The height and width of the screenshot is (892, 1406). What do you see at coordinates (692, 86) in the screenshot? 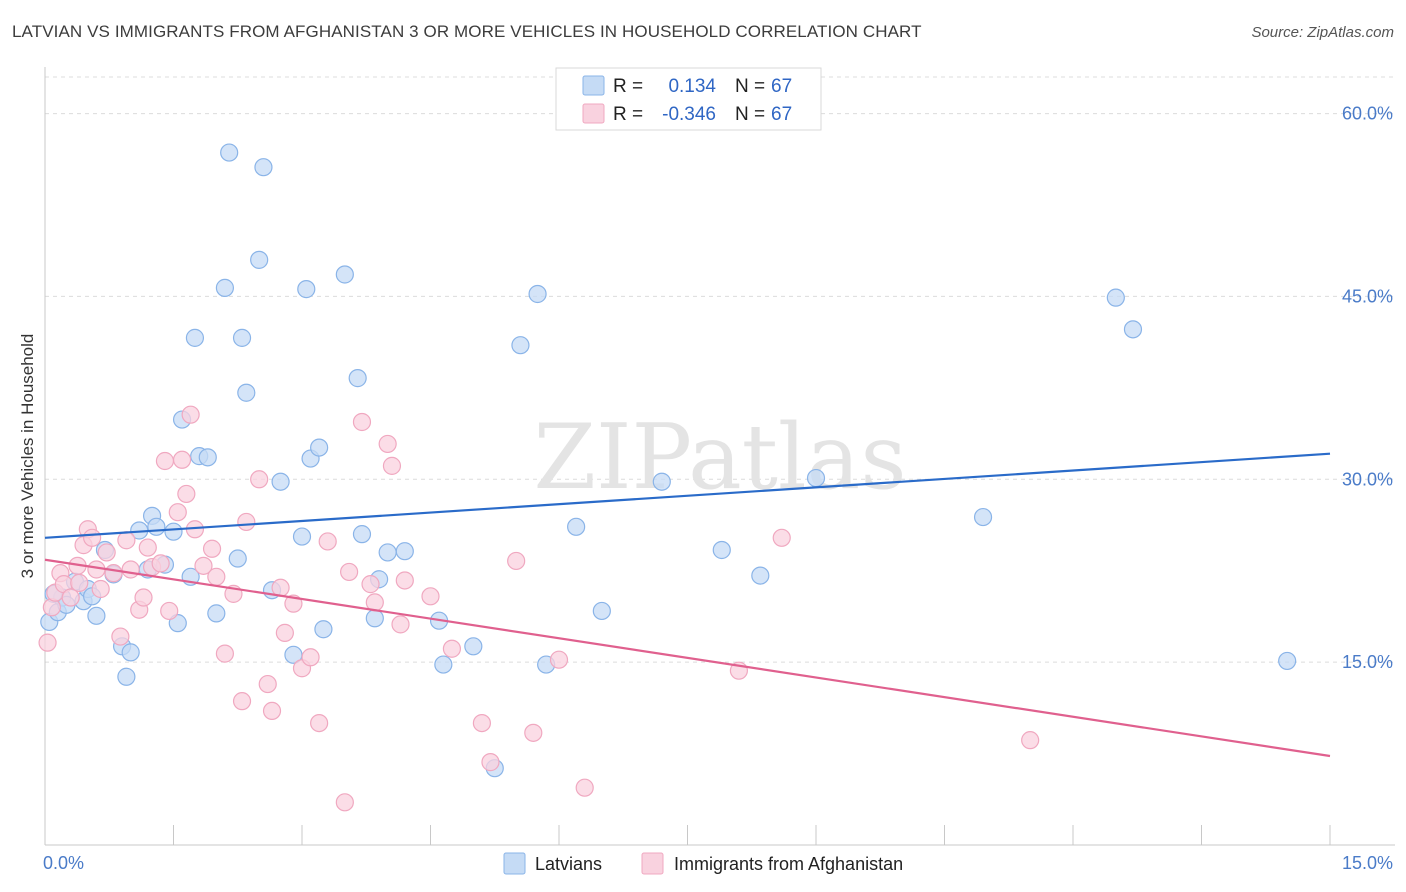
I see `legend-r-value-1: 0.134` at bounding box center [692, 86].